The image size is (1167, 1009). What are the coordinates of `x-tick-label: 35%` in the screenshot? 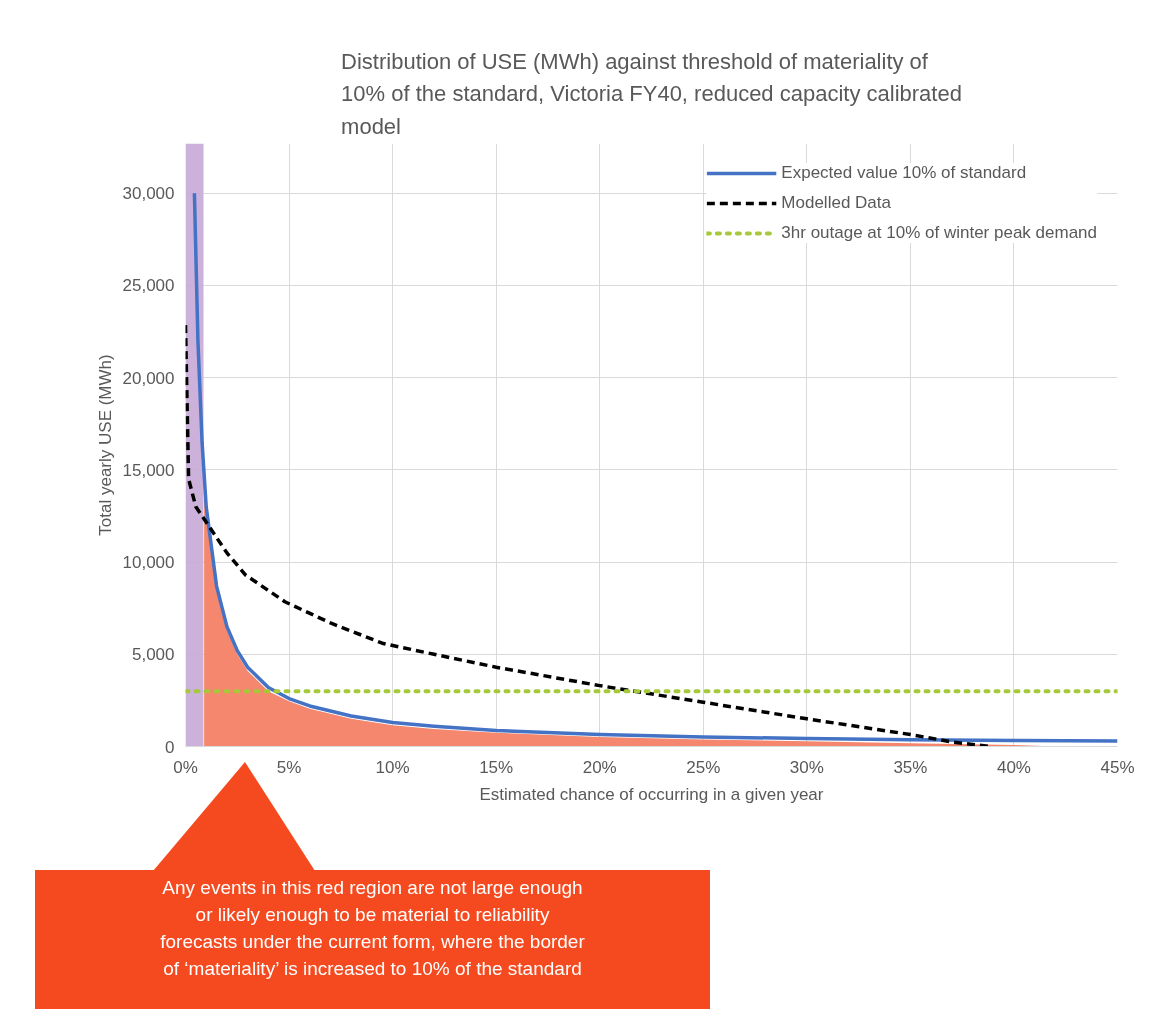 It's located at (910, 767).